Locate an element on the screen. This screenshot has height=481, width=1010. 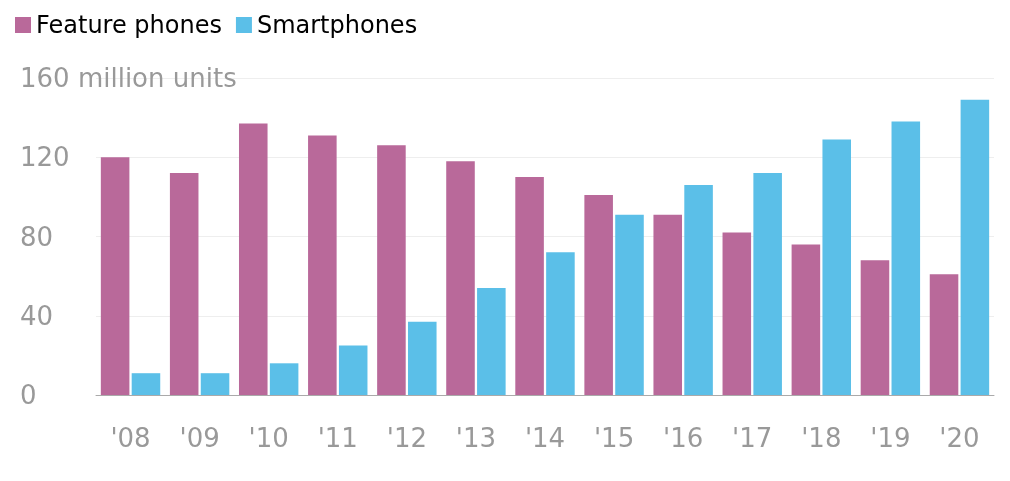
y-tick-label: 0 is located at coordinates (28, 395).